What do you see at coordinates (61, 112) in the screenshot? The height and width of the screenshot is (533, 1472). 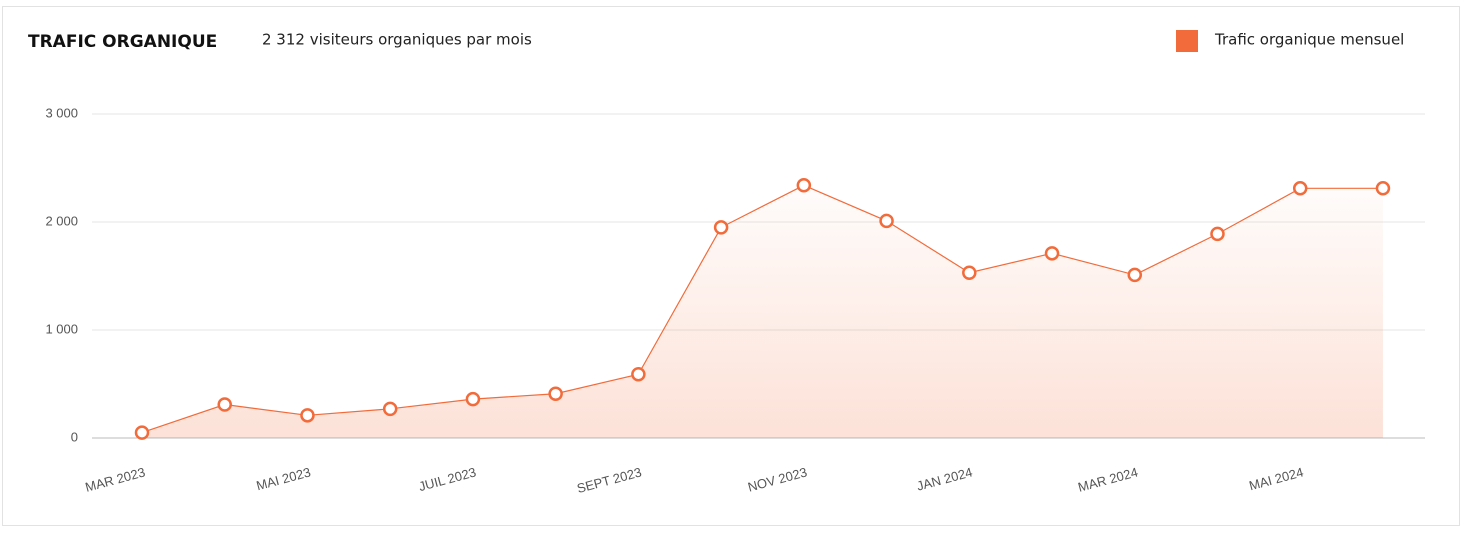 I see `y-tick-label: 3 000` at bounding box center [61, 112].